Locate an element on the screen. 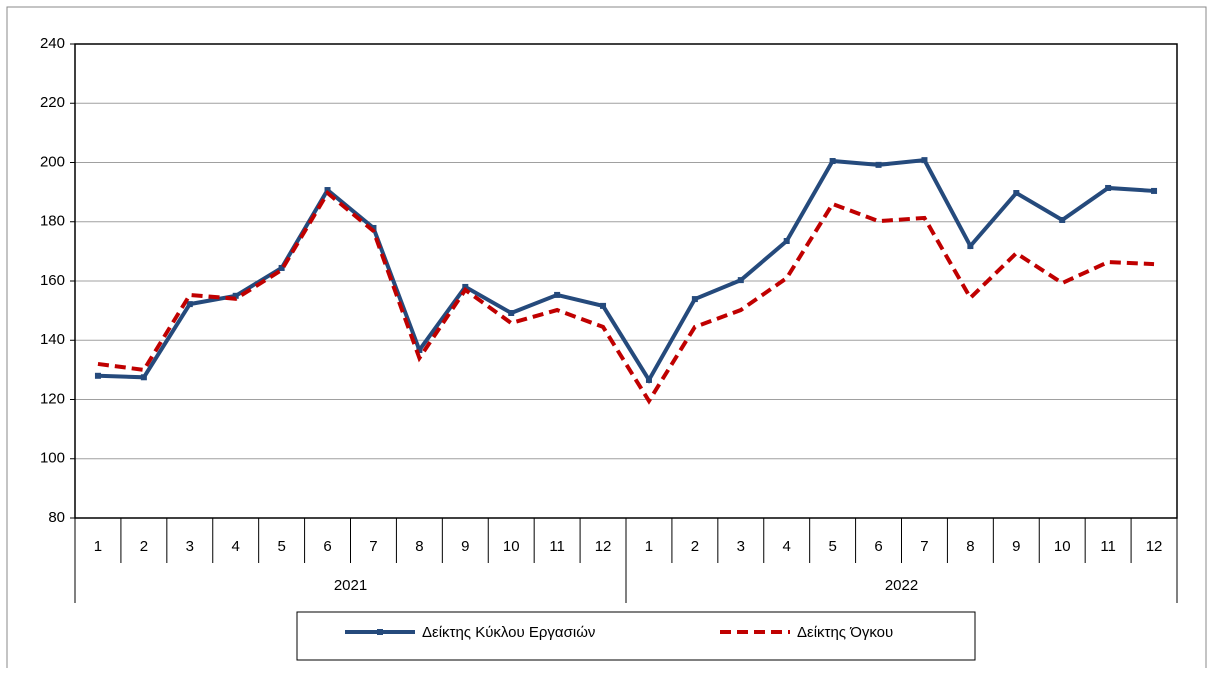  y-tick-label: 160 is located at coordinates (52, 280).